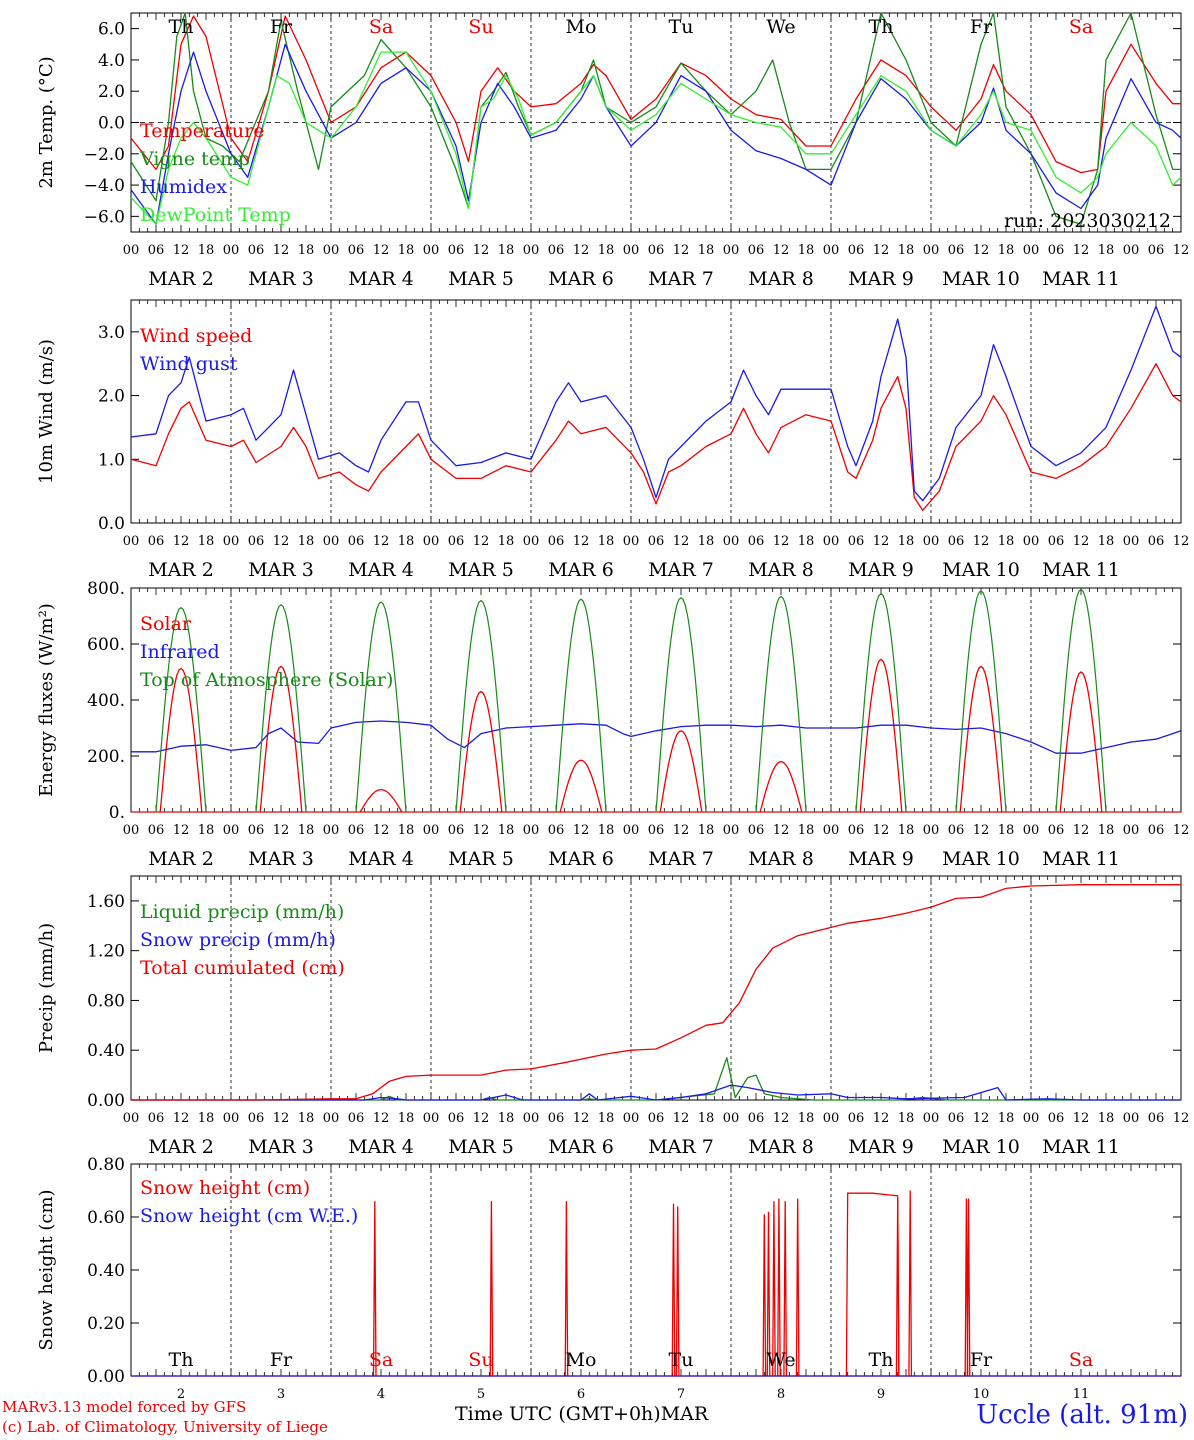  I want to click on date-label: MAR 3, so click(281, 279).